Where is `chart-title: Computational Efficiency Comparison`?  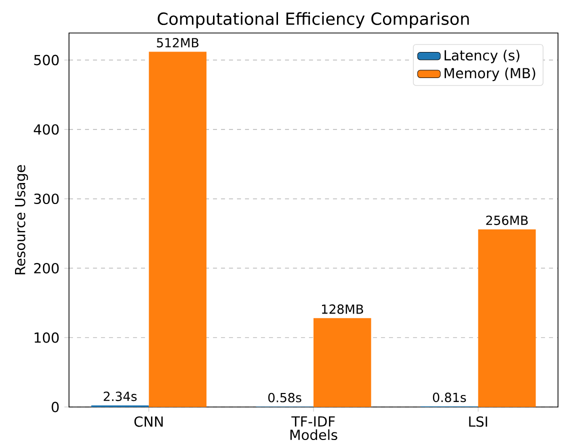
chart-title: Computational Efficiency Comparison is located at coordinates (313, 20).